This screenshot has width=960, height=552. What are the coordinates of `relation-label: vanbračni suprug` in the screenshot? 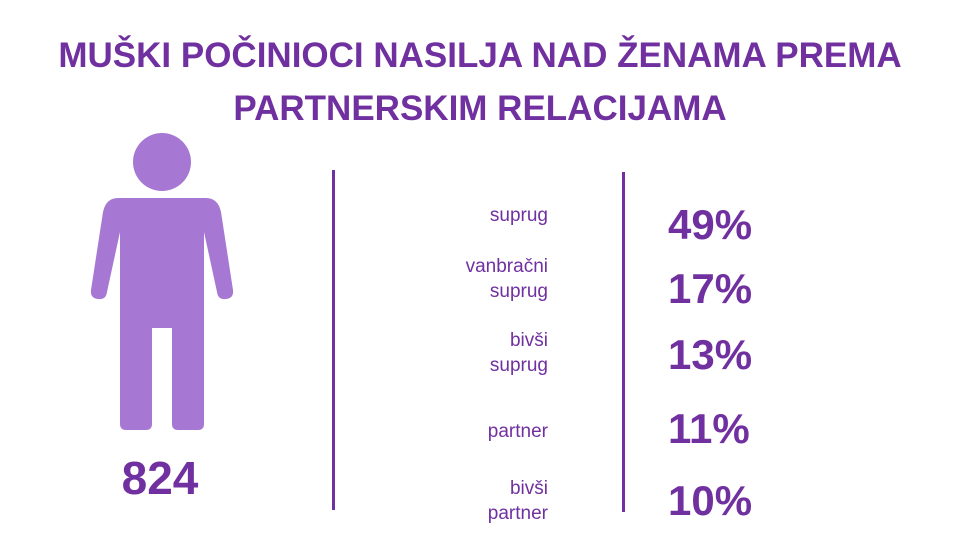 It's located at (506, 279).